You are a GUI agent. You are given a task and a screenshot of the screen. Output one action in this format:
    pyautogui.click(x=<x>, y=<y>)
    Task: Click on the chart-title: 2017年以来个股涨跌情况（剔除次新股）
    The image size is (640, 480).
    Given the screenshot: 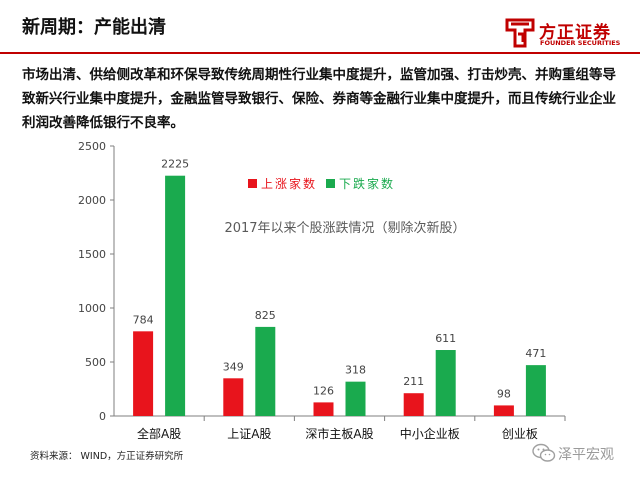 What is the action you would take?
    pyautogui.click(x=344, y=228)
    